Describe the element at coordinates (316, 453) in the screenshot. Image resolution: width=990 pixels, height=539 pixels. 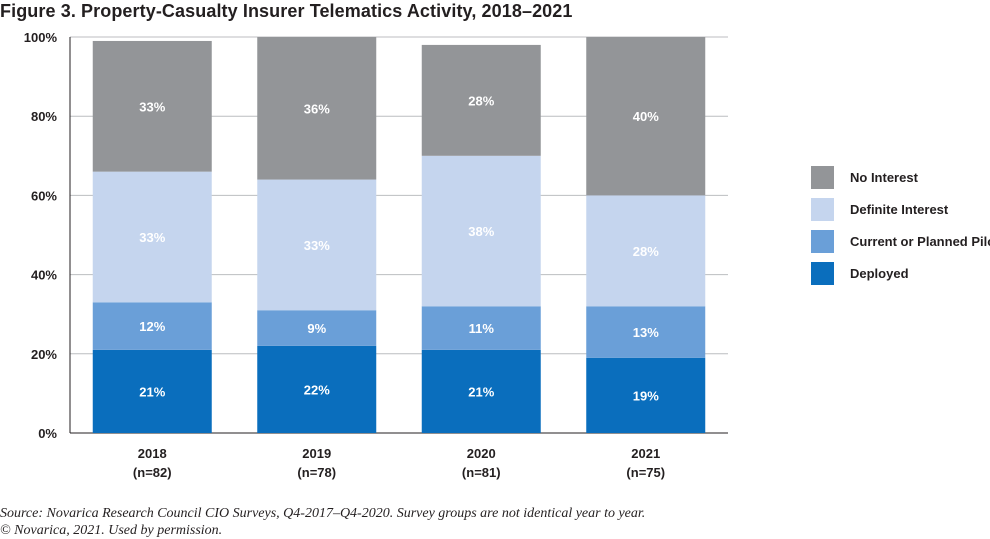
I see `x-tick-label: 2019` at that location.